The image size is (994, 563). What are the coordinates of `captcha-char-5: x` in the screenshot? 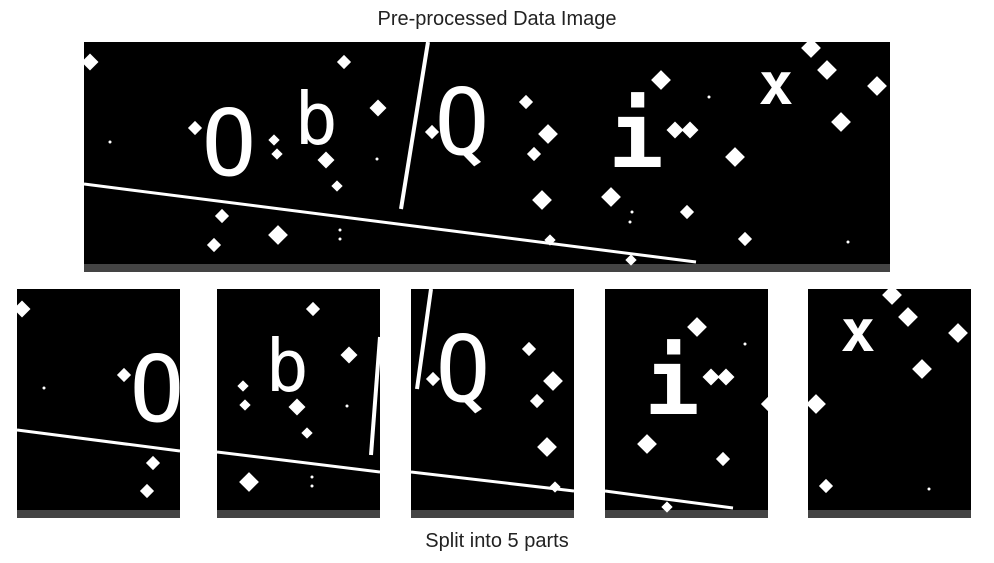 It's located at (776, 84).